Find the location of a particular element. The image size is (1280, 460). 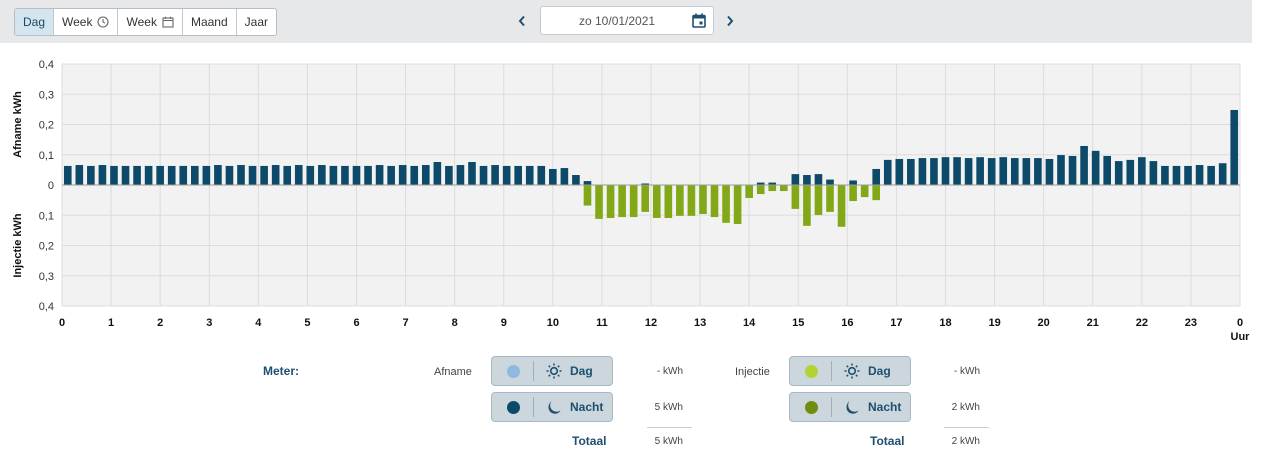

chevron-right-icon is located at coordinates (730, 21).